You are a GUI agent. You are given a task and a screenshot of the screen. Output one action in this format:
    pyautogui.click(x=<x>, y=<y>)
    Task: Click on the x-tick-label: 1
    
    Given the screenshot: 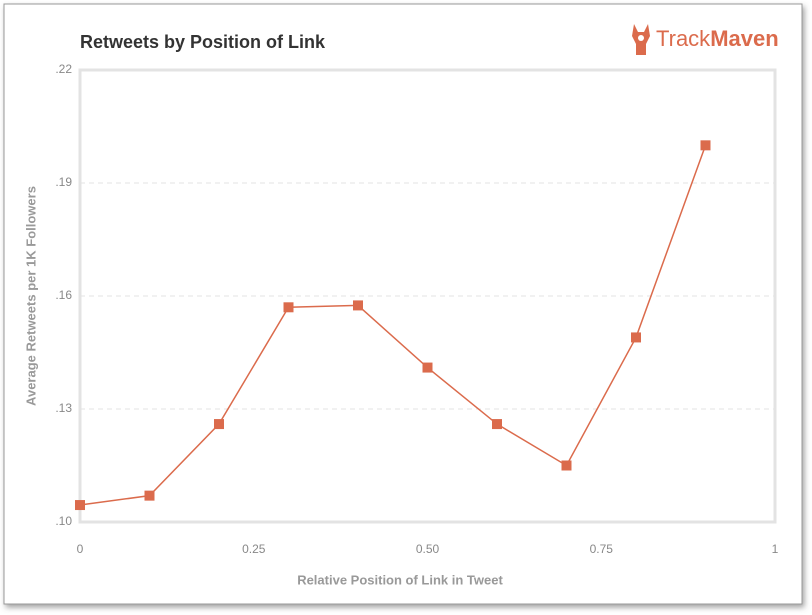 What is the action you would take?
    pyautogui.click(x=775, y=549)
    